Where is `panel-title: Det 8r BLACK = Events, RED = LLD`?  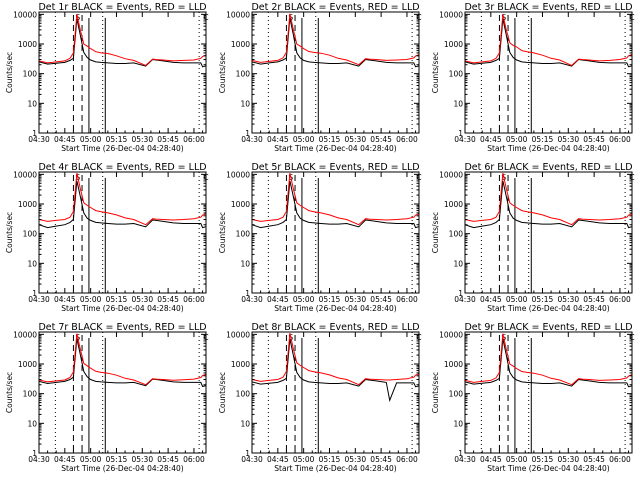
panel-title: Det 8r BLACK = Events, RED = LLD is located at coordinates (335, 327).